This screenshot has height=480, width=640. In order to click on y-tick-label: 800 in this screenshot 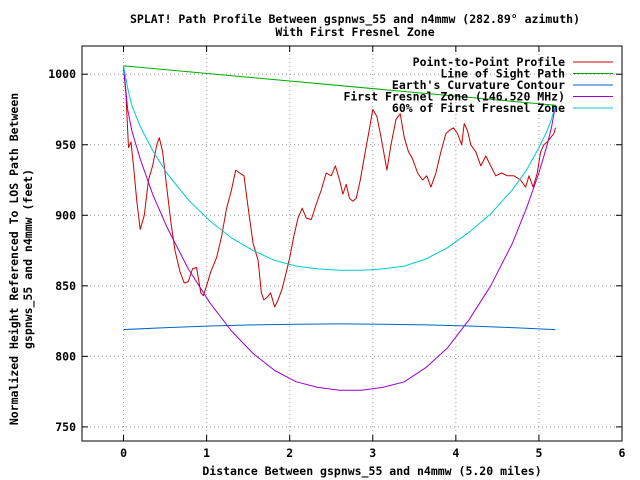, I will do `click(65, 356)`.